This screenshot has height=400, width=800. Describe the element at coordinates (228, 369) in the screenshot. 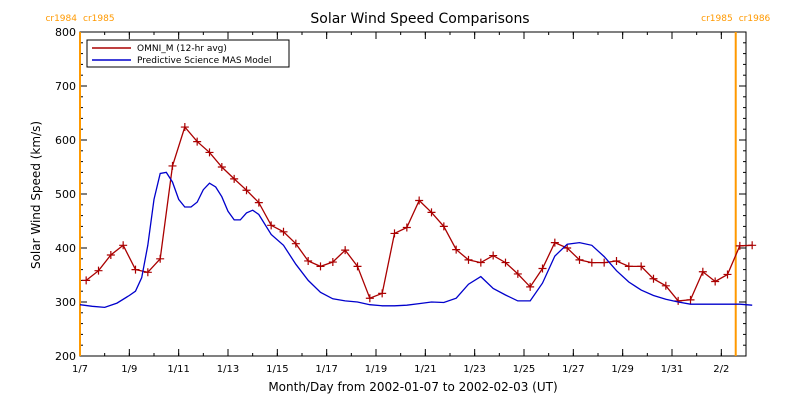

I see `x-tick-label: 1/13` at that location.